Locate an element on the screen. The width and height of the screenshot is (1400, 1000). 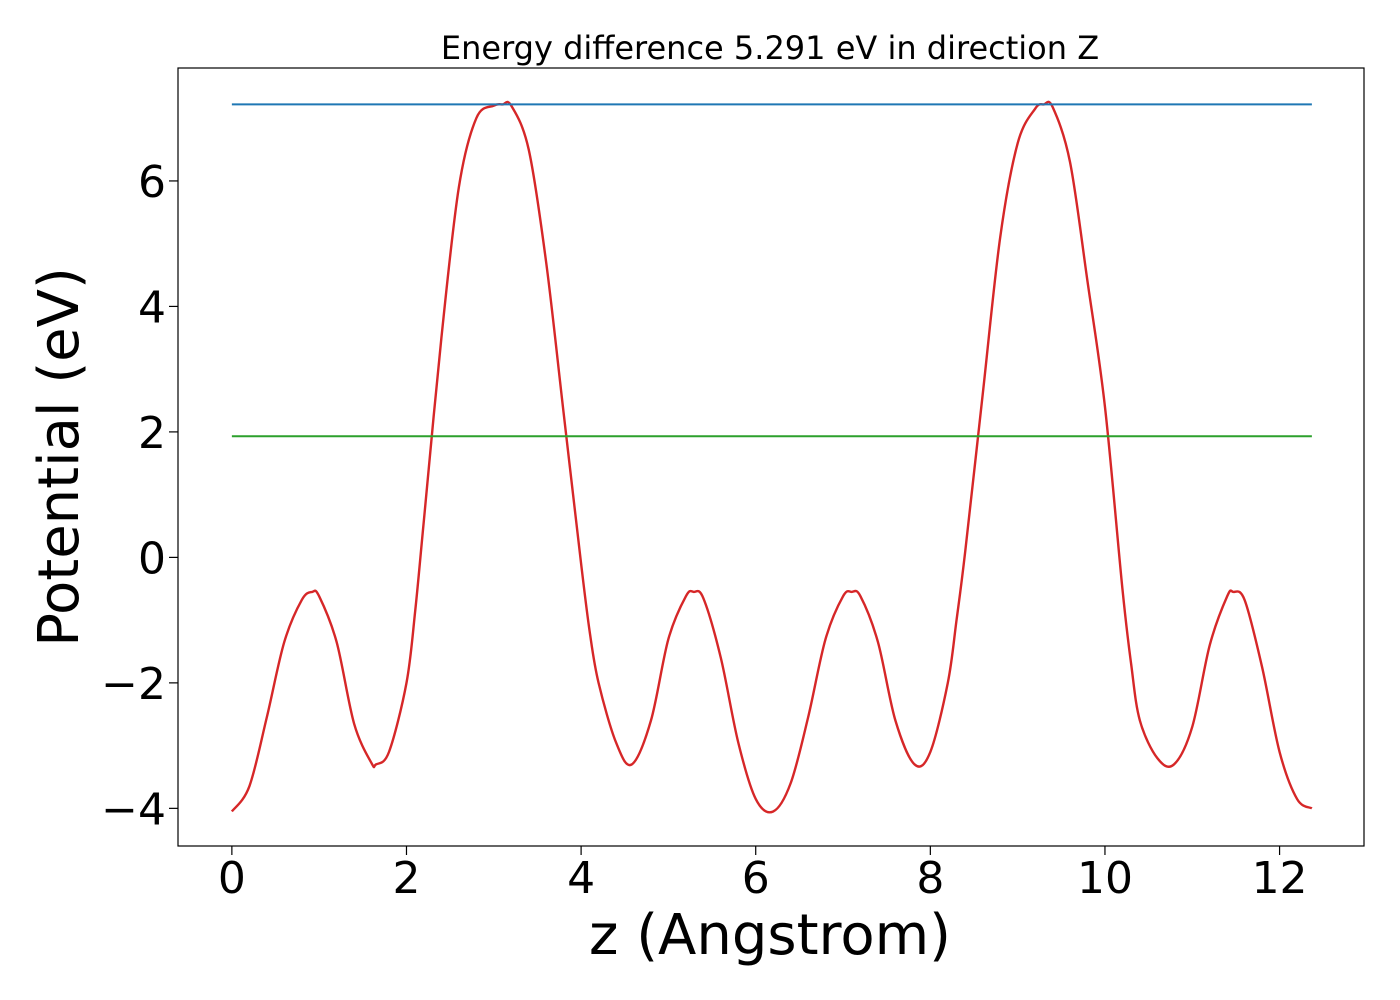
y-axis-label: Potential (eV) is located at coordinates (59, 457).